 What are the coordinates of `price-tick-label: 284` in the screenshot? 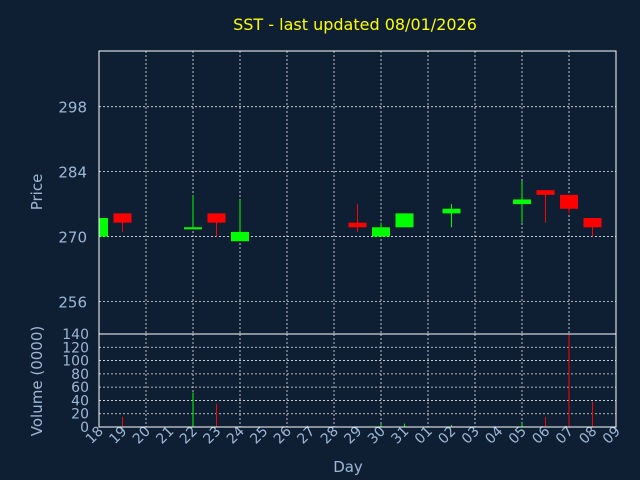 It's located at (72, 173).